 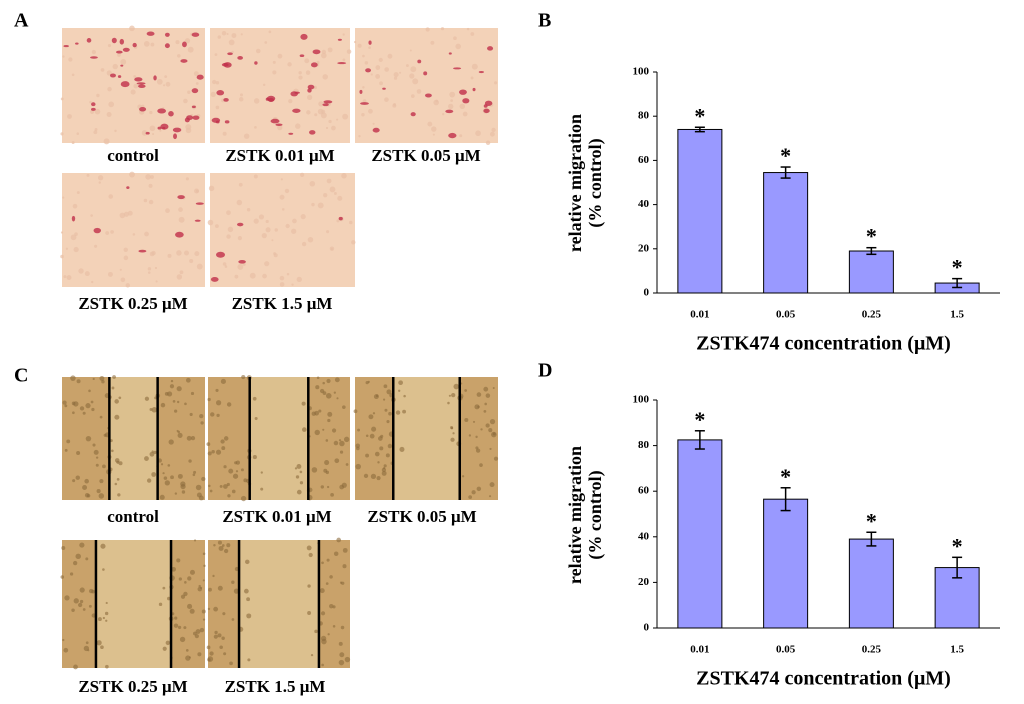 I want to click on image-caption: control, so click(x=133, y=155).